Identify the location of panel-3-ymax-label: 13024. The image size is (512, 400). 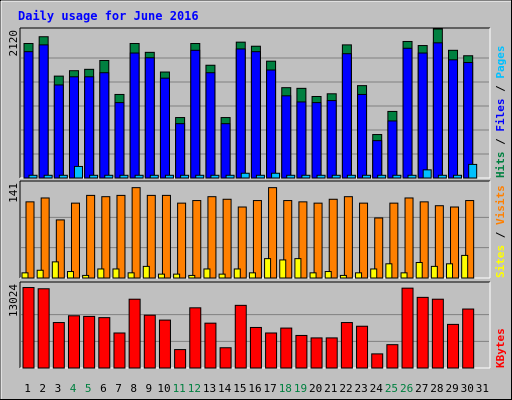
(13, 300).